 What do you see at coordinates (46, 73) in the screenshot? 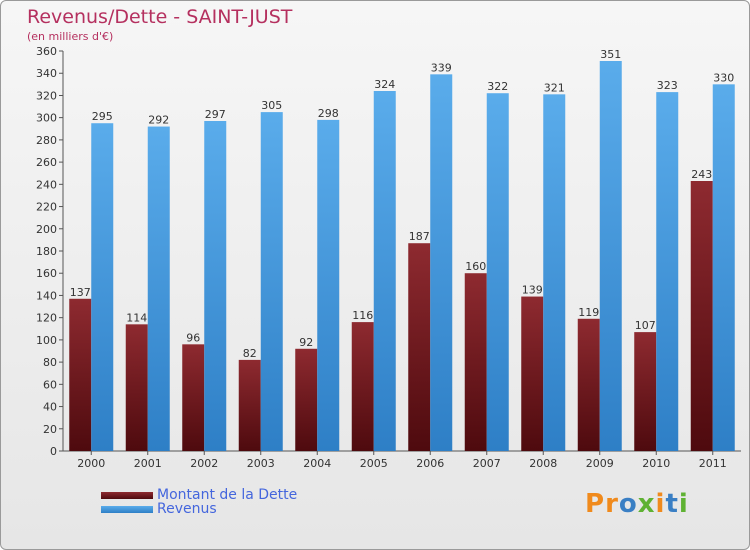
I see `y-tick-label: 340` at bounding box center [46, 73].